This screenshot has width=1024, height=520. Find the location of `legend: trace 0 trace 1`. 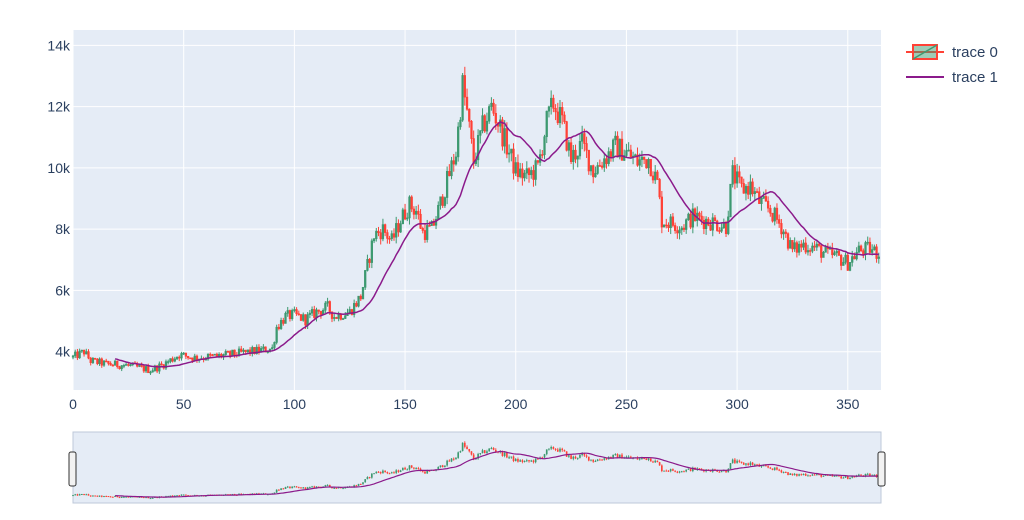

legend: trace 0 trace 1 is located at coordinates (952, 65).